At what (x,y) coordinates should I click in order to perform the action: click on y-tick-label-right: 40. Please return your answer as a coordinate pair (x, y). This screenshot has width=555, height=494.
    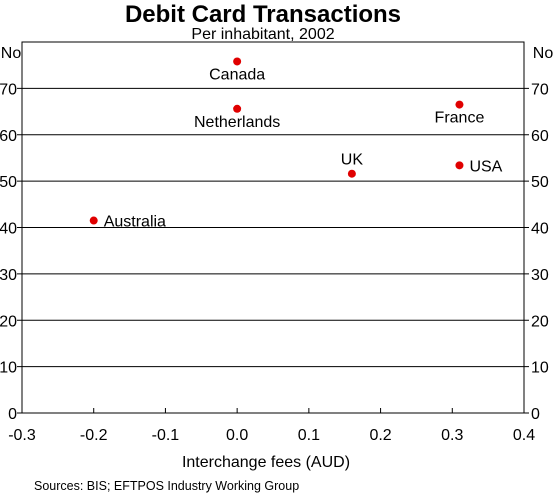
    Looking at the image, I should click on (540, 229).